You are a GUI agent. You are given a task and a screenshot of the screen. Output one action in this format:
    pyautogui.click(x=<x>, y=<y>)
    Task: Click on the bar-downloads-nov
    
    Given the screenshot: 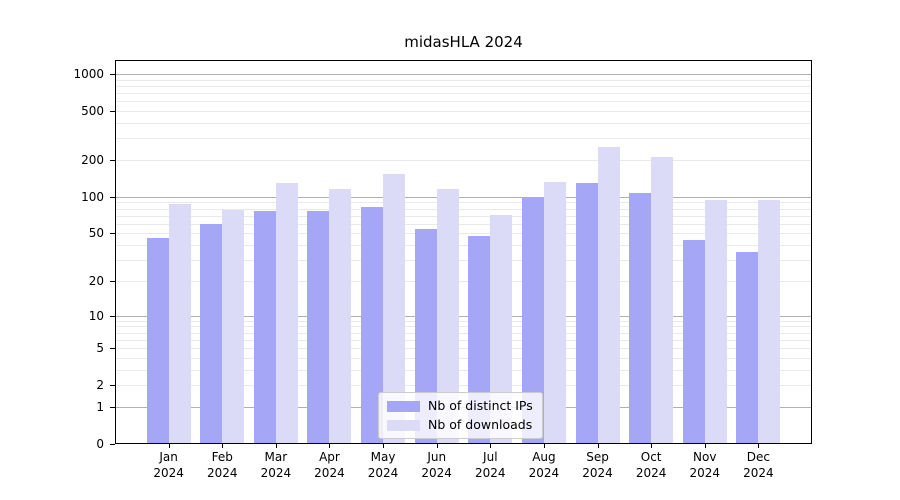 What is the action you would take?
    pyautogui.click(x=715, y=322)
    